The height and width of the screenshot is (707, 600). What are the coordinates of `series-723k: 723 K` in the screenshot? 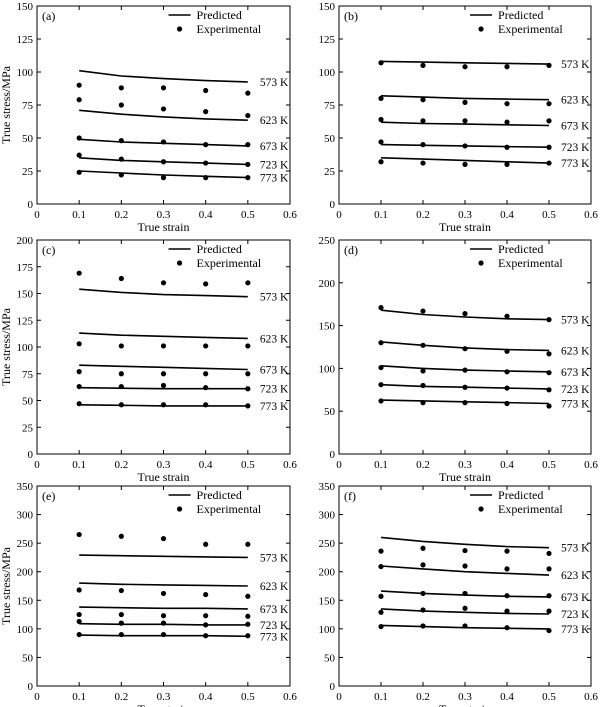 It's located at (182, 389).